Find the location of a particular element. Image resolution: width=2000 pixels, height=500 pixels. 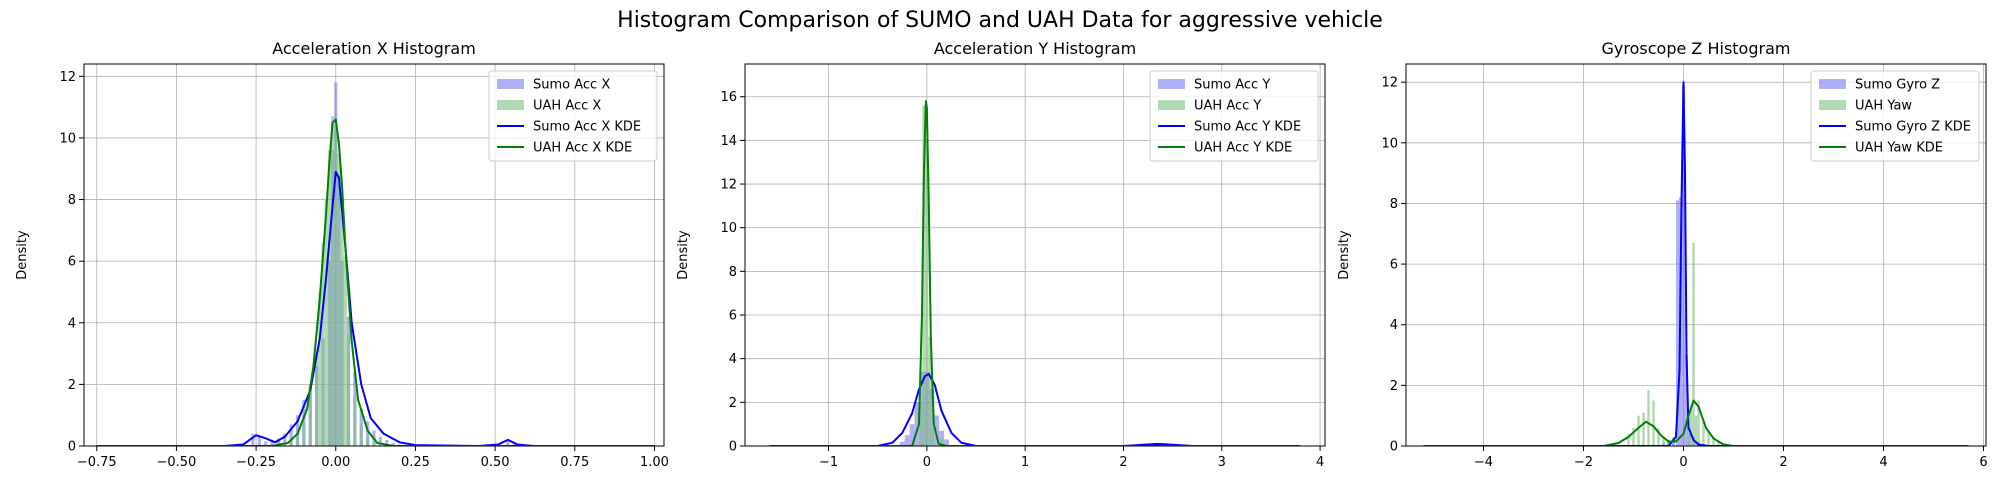

x-tick-label: 0.50 is located at coordinates (495, 462).